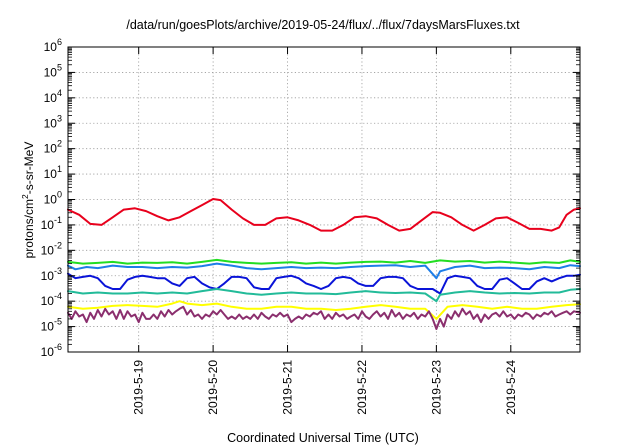 The height and width of the screenshot is (448, 640). What do you see at coordinates (29, 168) in the screenshot?
I see `y-axis-label-rest: -s-sr-MeV` at bounding box center [29, 168].